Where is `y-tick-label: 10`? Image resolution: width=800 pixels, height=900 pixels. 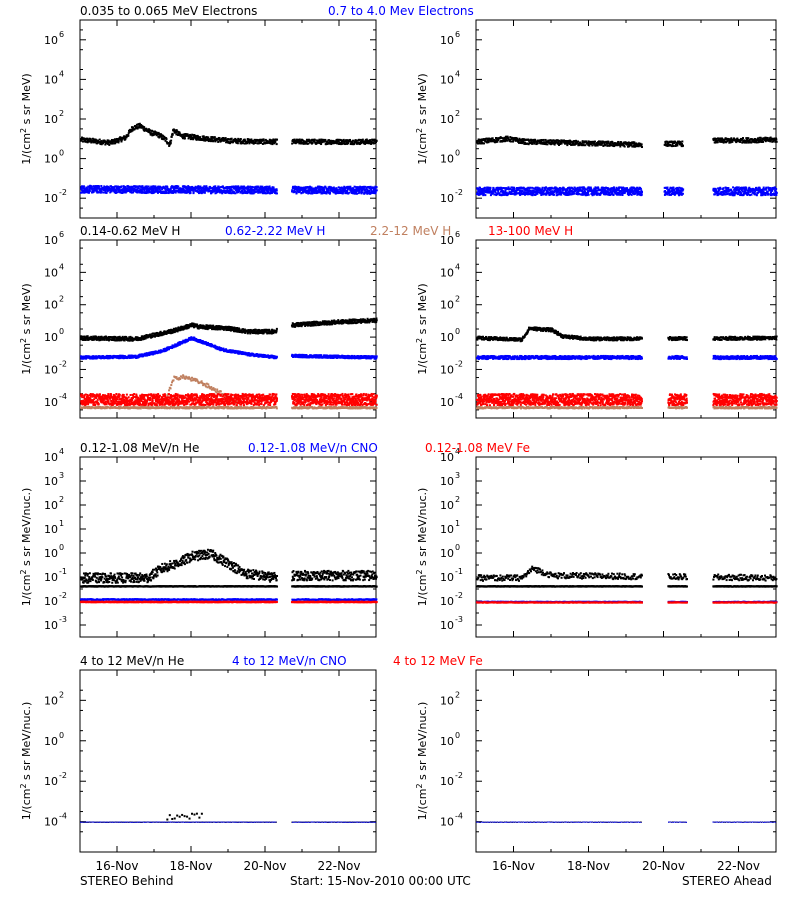
y-tick-label: 10 is located at coordinates (51, 625).